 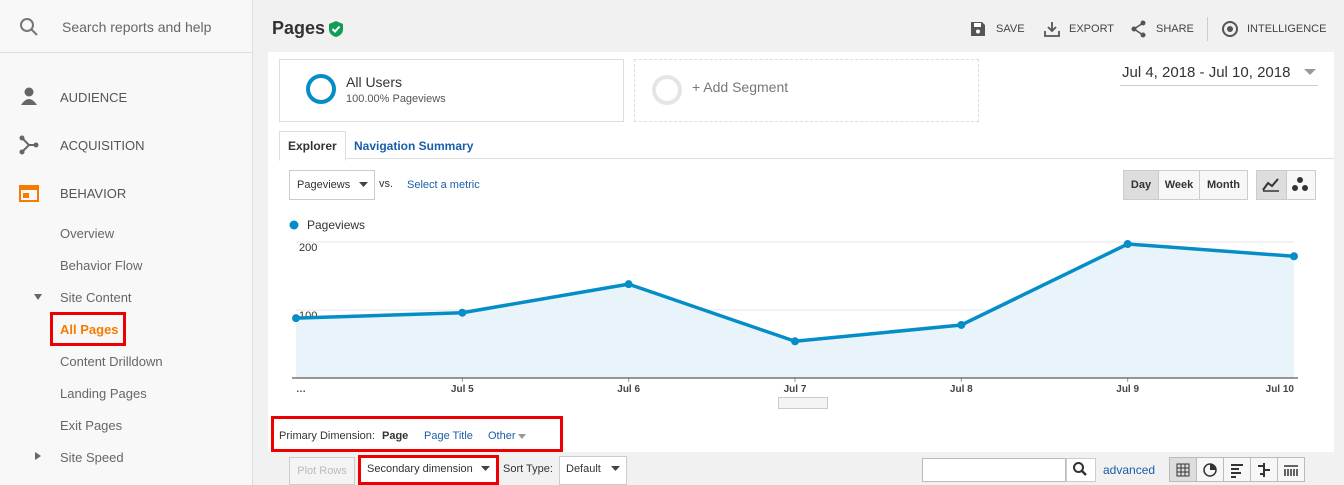 I want to click on date-picker, so click(x=1219, y=74).